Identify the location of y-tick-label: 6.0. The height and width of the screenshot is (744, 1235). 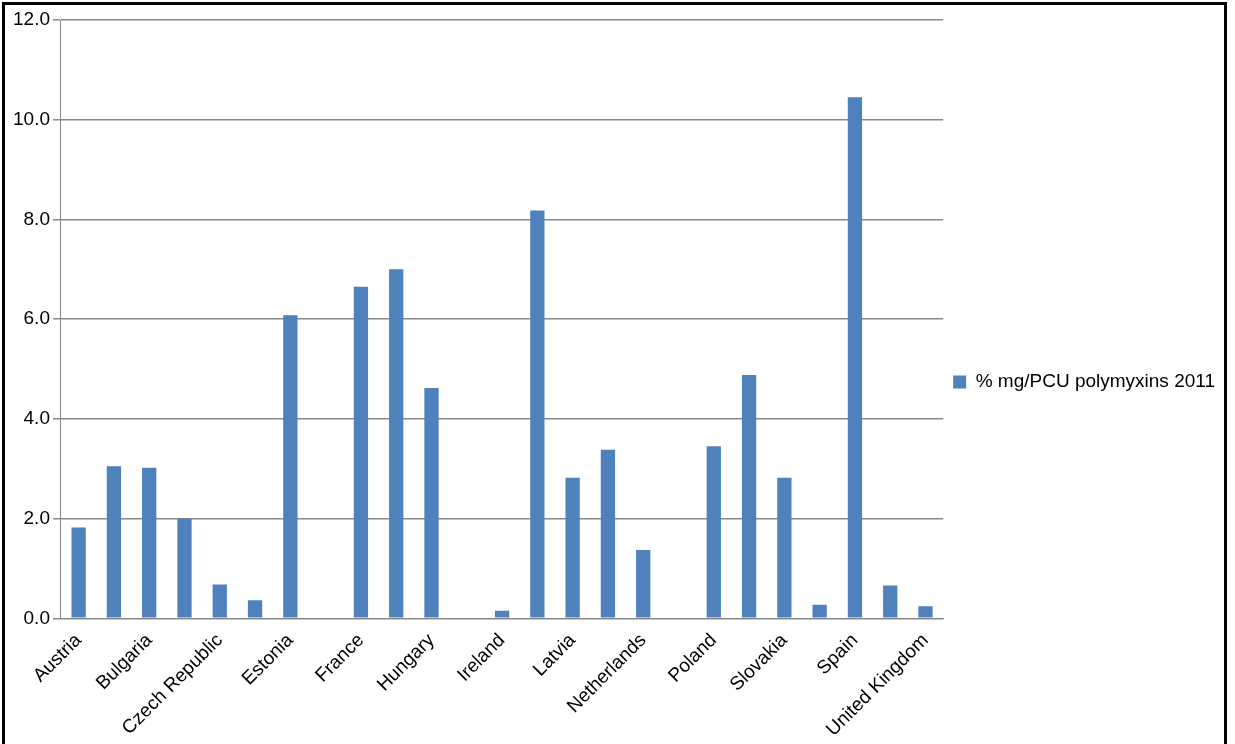
(36, 318).